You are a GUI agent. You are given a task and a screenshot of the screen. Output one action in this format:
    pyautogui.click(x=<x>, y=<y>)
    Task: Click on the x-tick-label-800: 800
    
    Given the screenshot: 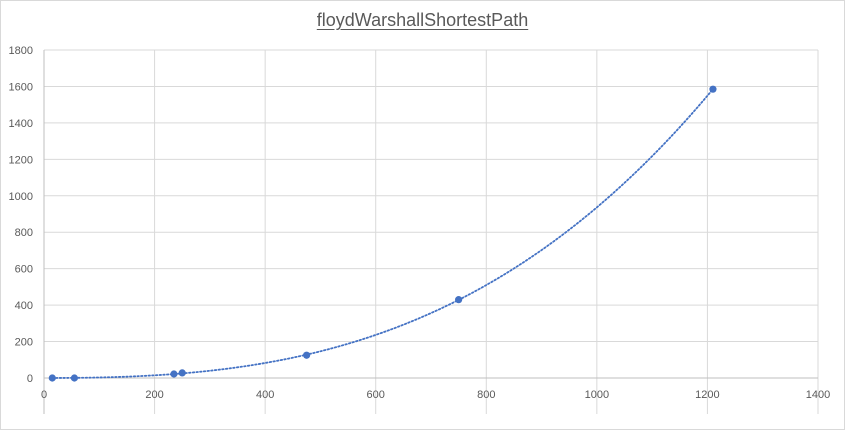 What is the action you would take?
    pyautogui.click(x=486, y=395)
    